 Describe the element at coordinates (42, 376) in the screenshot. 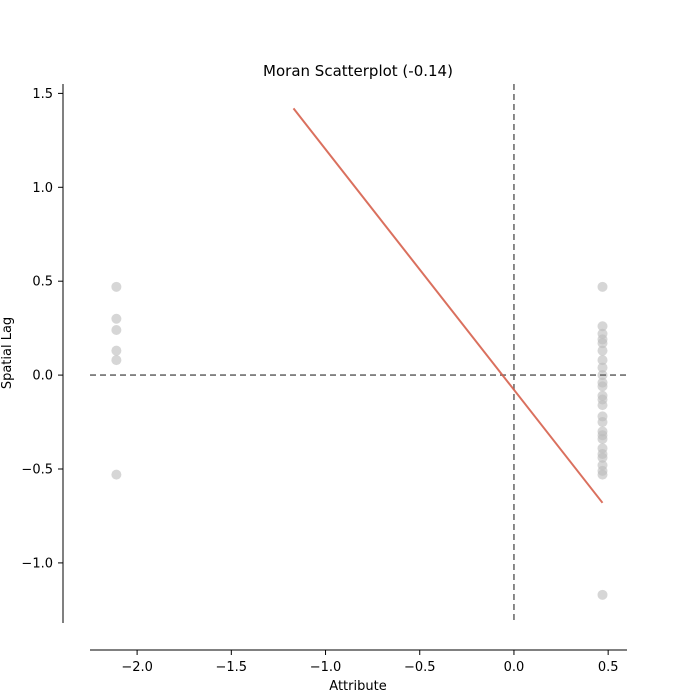

I see `y-tick-label: 0.0` at that location.